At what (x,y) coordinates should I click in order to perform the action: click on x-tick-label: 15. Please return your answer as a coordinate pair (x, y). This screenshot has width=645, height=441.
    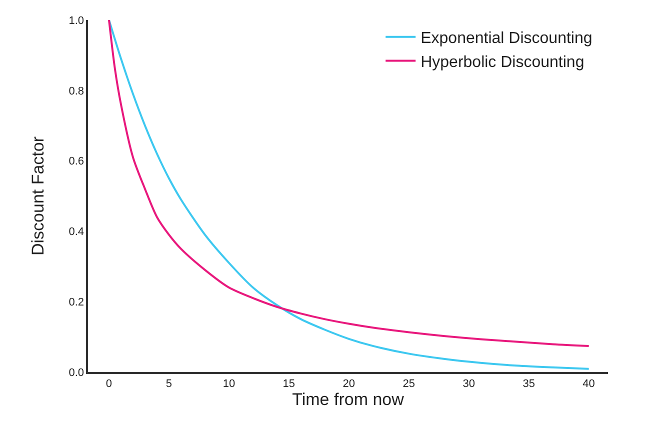
    Looking at the image, I should click on (289, 384).